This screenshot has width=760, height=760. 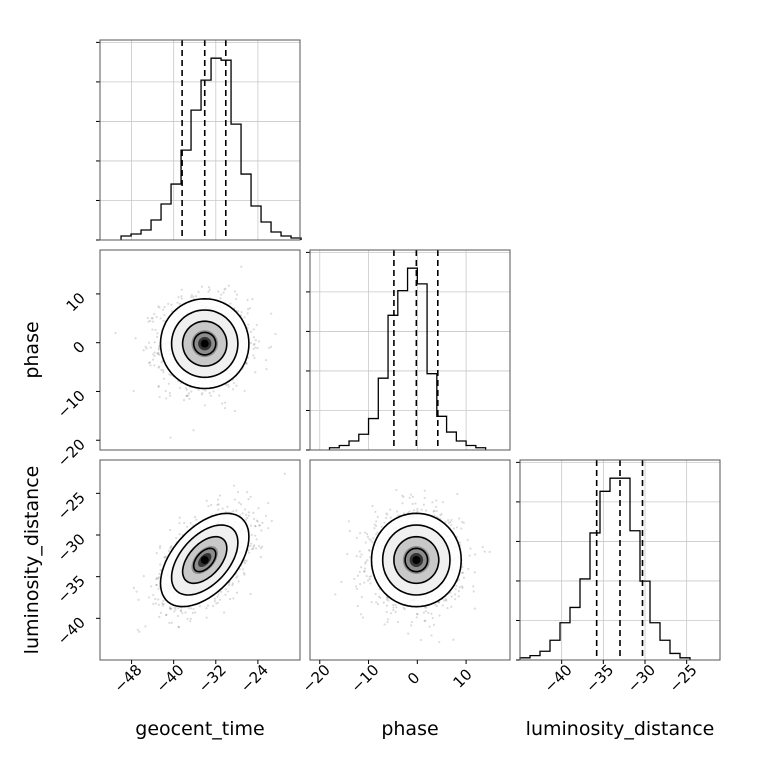 I want to click on histogram-step, so click(x=211, y=148).